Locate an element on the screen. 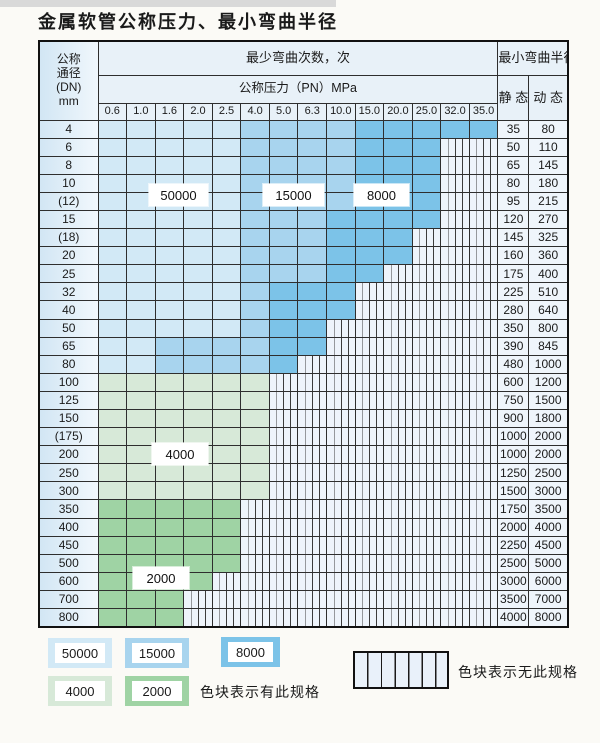 Image resolution: width=600 pixels, height=743 pixels. table-row: 250 1250 2500 is located at coordinates (303, 473).